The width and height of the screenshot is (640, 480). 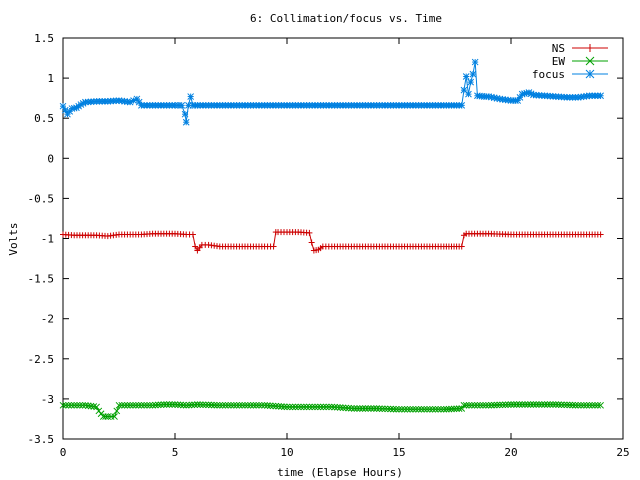 I want to click on y-tick-label: -1.5, so click(x=41, y=279).